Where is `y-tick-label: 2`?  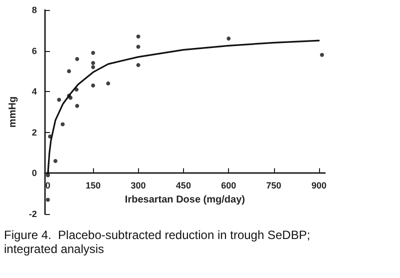
y-tick-label: 2 is located at coordinates (34, 132).